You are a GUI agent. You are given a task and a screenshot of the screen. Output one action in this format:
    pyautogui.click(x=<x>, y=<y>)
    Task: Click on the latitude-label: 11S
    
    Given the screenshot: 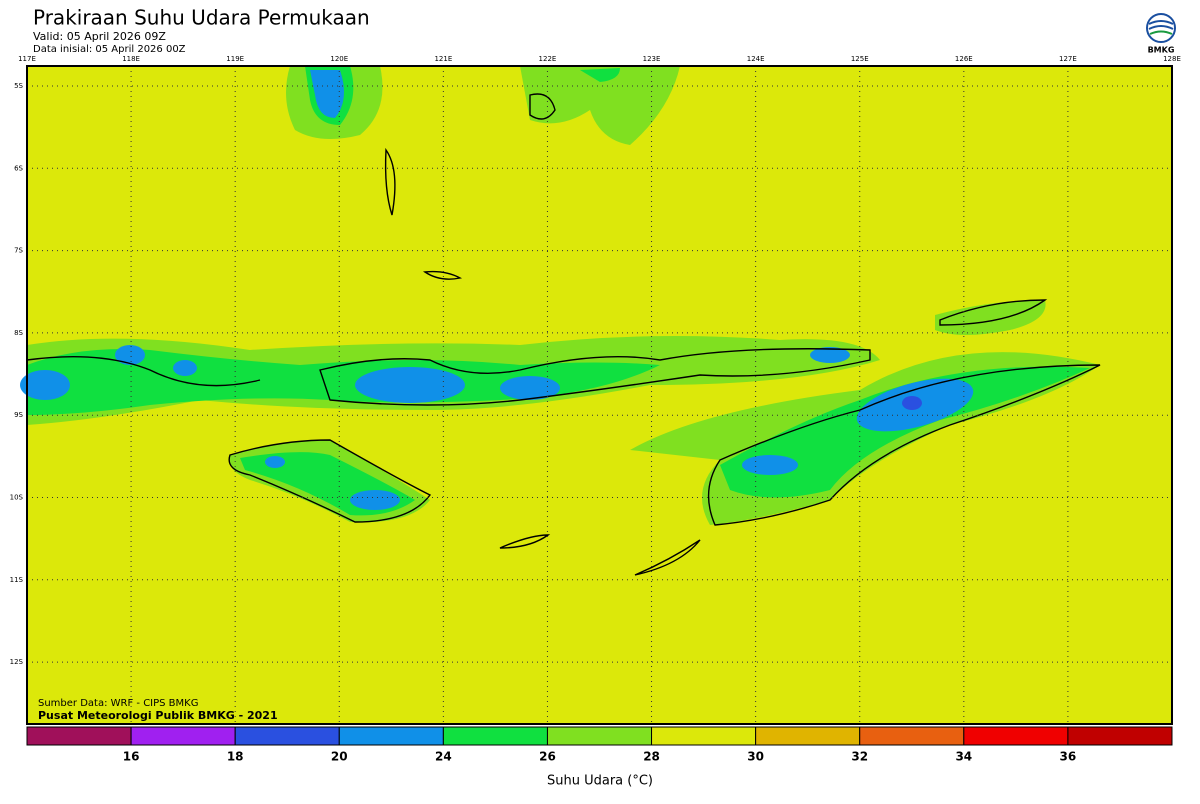 What is the action you would take?
    pyautogui.click(x=17, y=580)
    